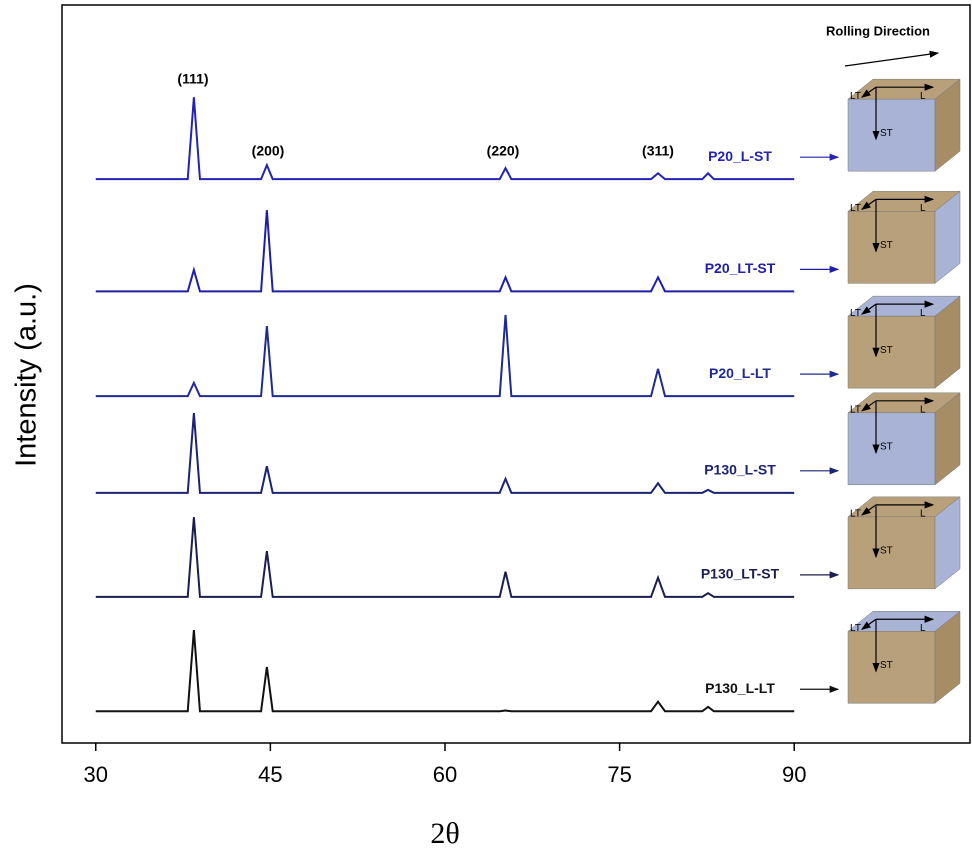 This screenshot has height=857, width=972. What do you see at coordinates (740, 373) in the screenshot?
I see `series-label: P20_L-LT` at bounding box center [740, 373].